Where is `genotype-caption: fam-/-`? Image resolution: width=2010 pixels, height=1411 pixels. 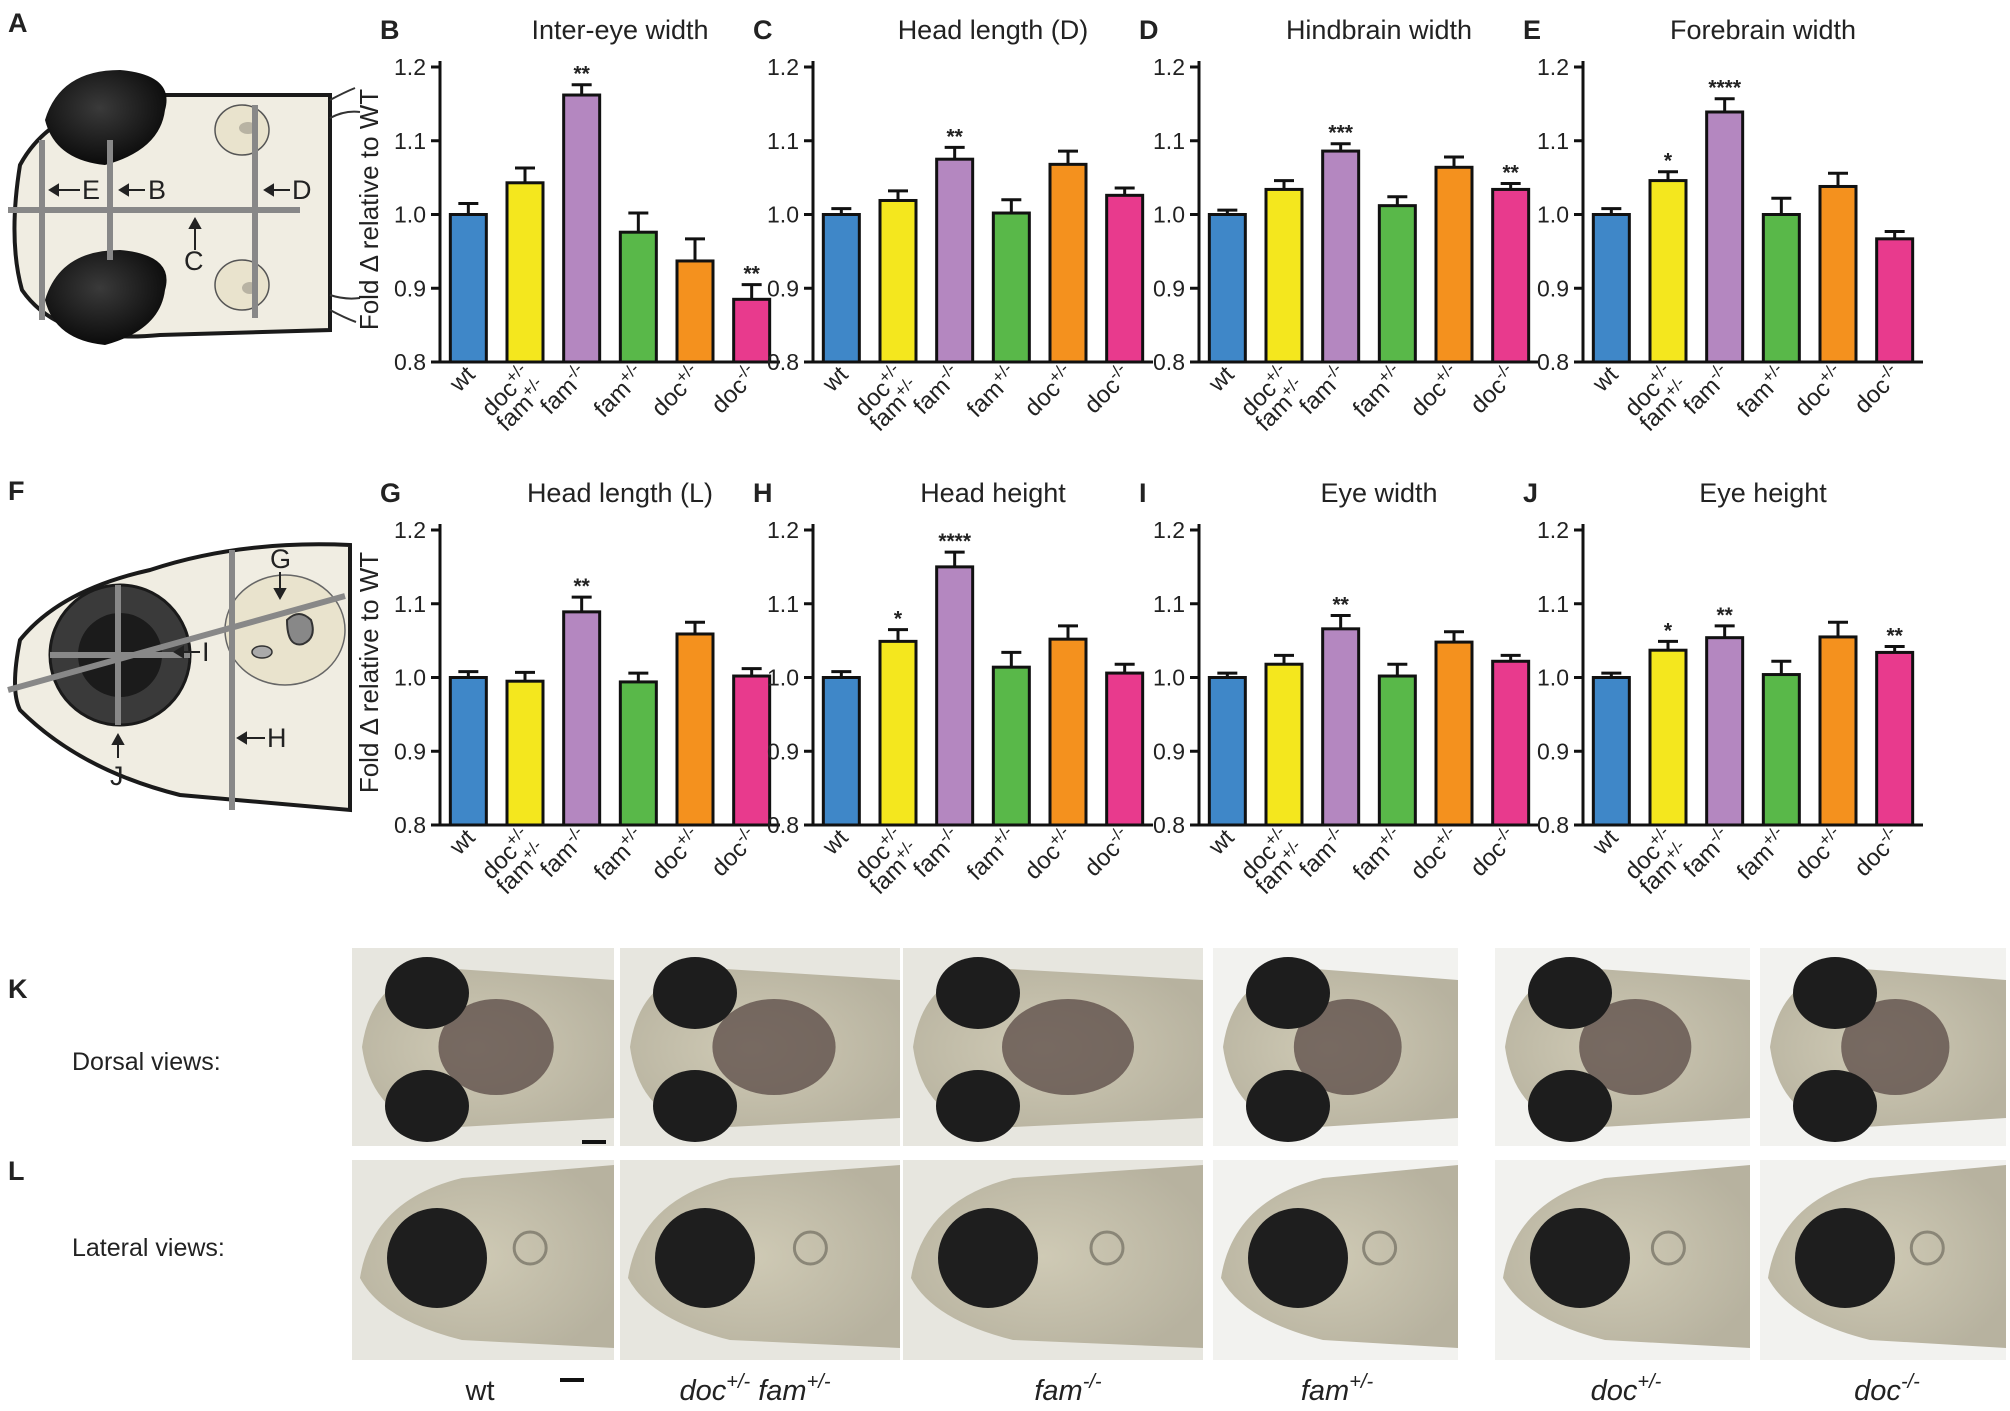 genotype-caption: fam-/- is located at coordinates (1068, 1389).